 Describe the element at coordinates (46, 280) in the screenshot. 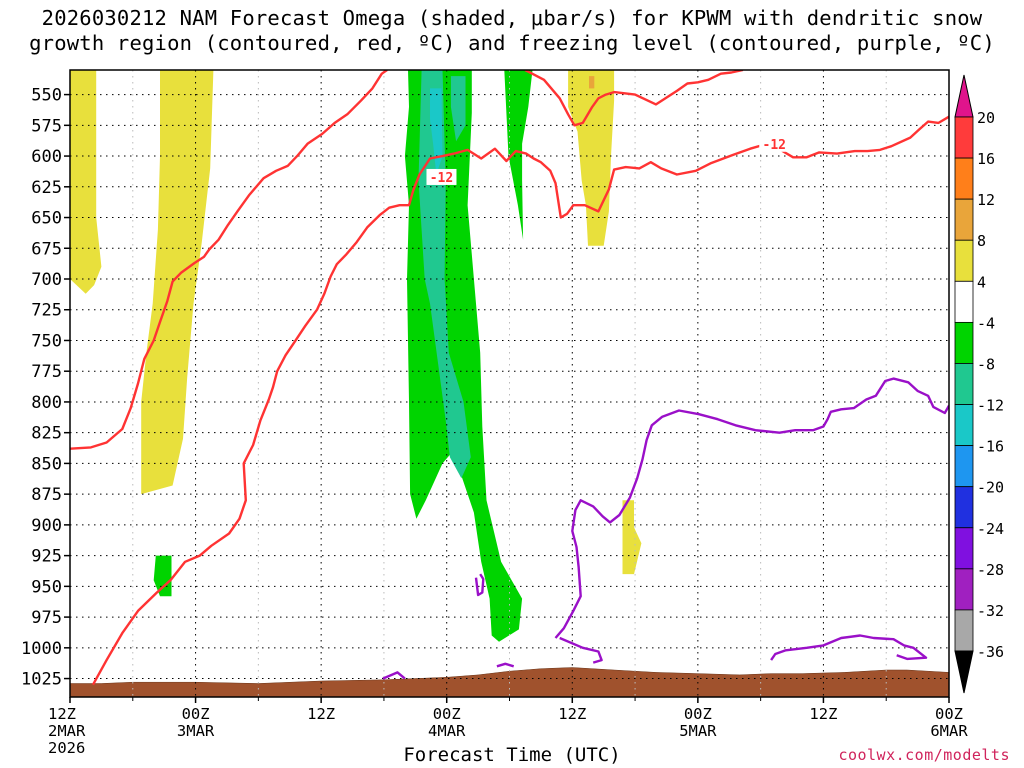

I see `y-tick-label-700: 700` at that location.